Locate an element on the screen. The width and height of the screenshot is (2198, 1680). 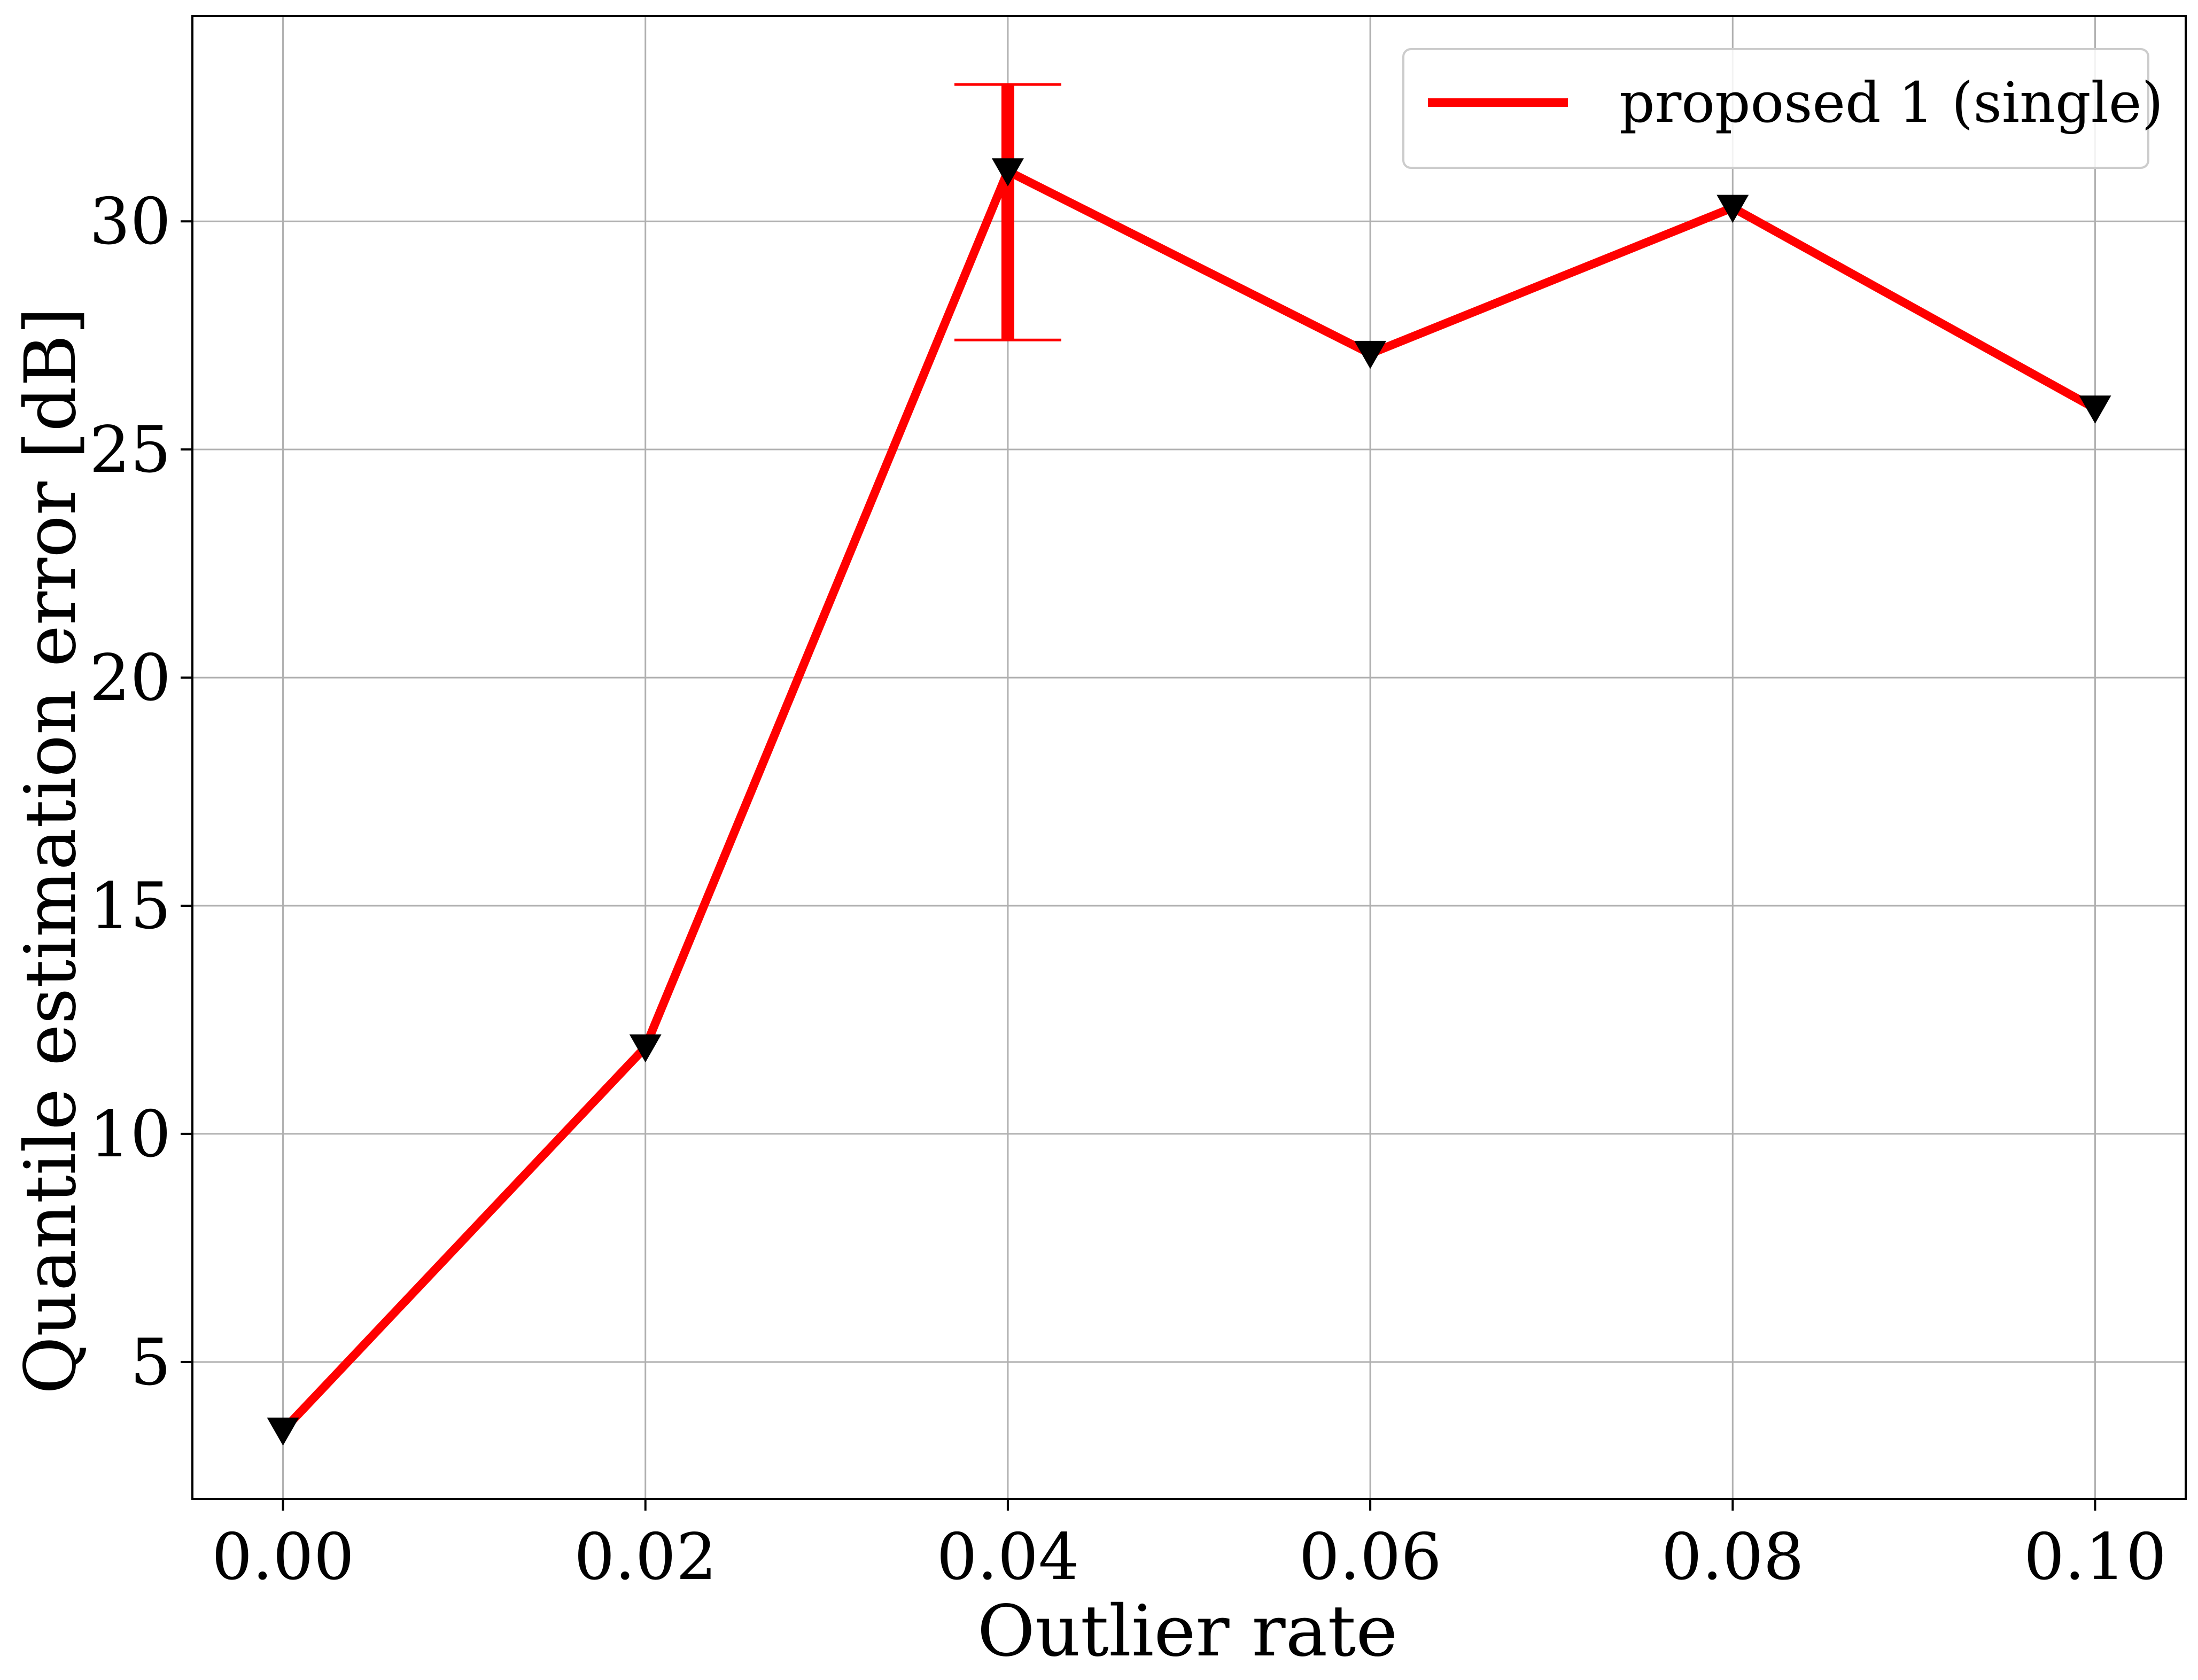
x-tick-label: 0.02 is located at coordinates (645, 1557).